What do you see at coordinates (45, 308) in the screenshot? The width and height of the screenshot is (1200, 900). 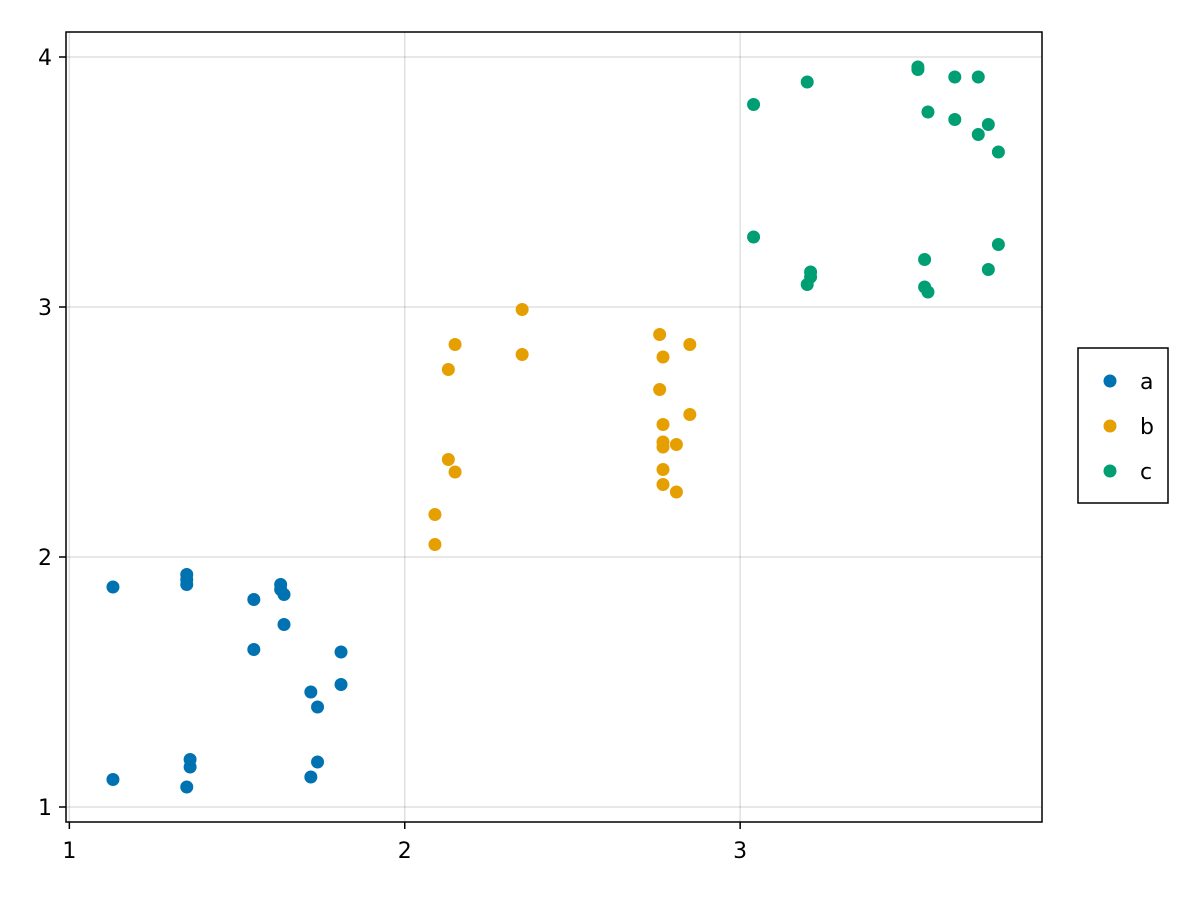 I see `y-tick-label: 3` at bounding box center [45, 308].